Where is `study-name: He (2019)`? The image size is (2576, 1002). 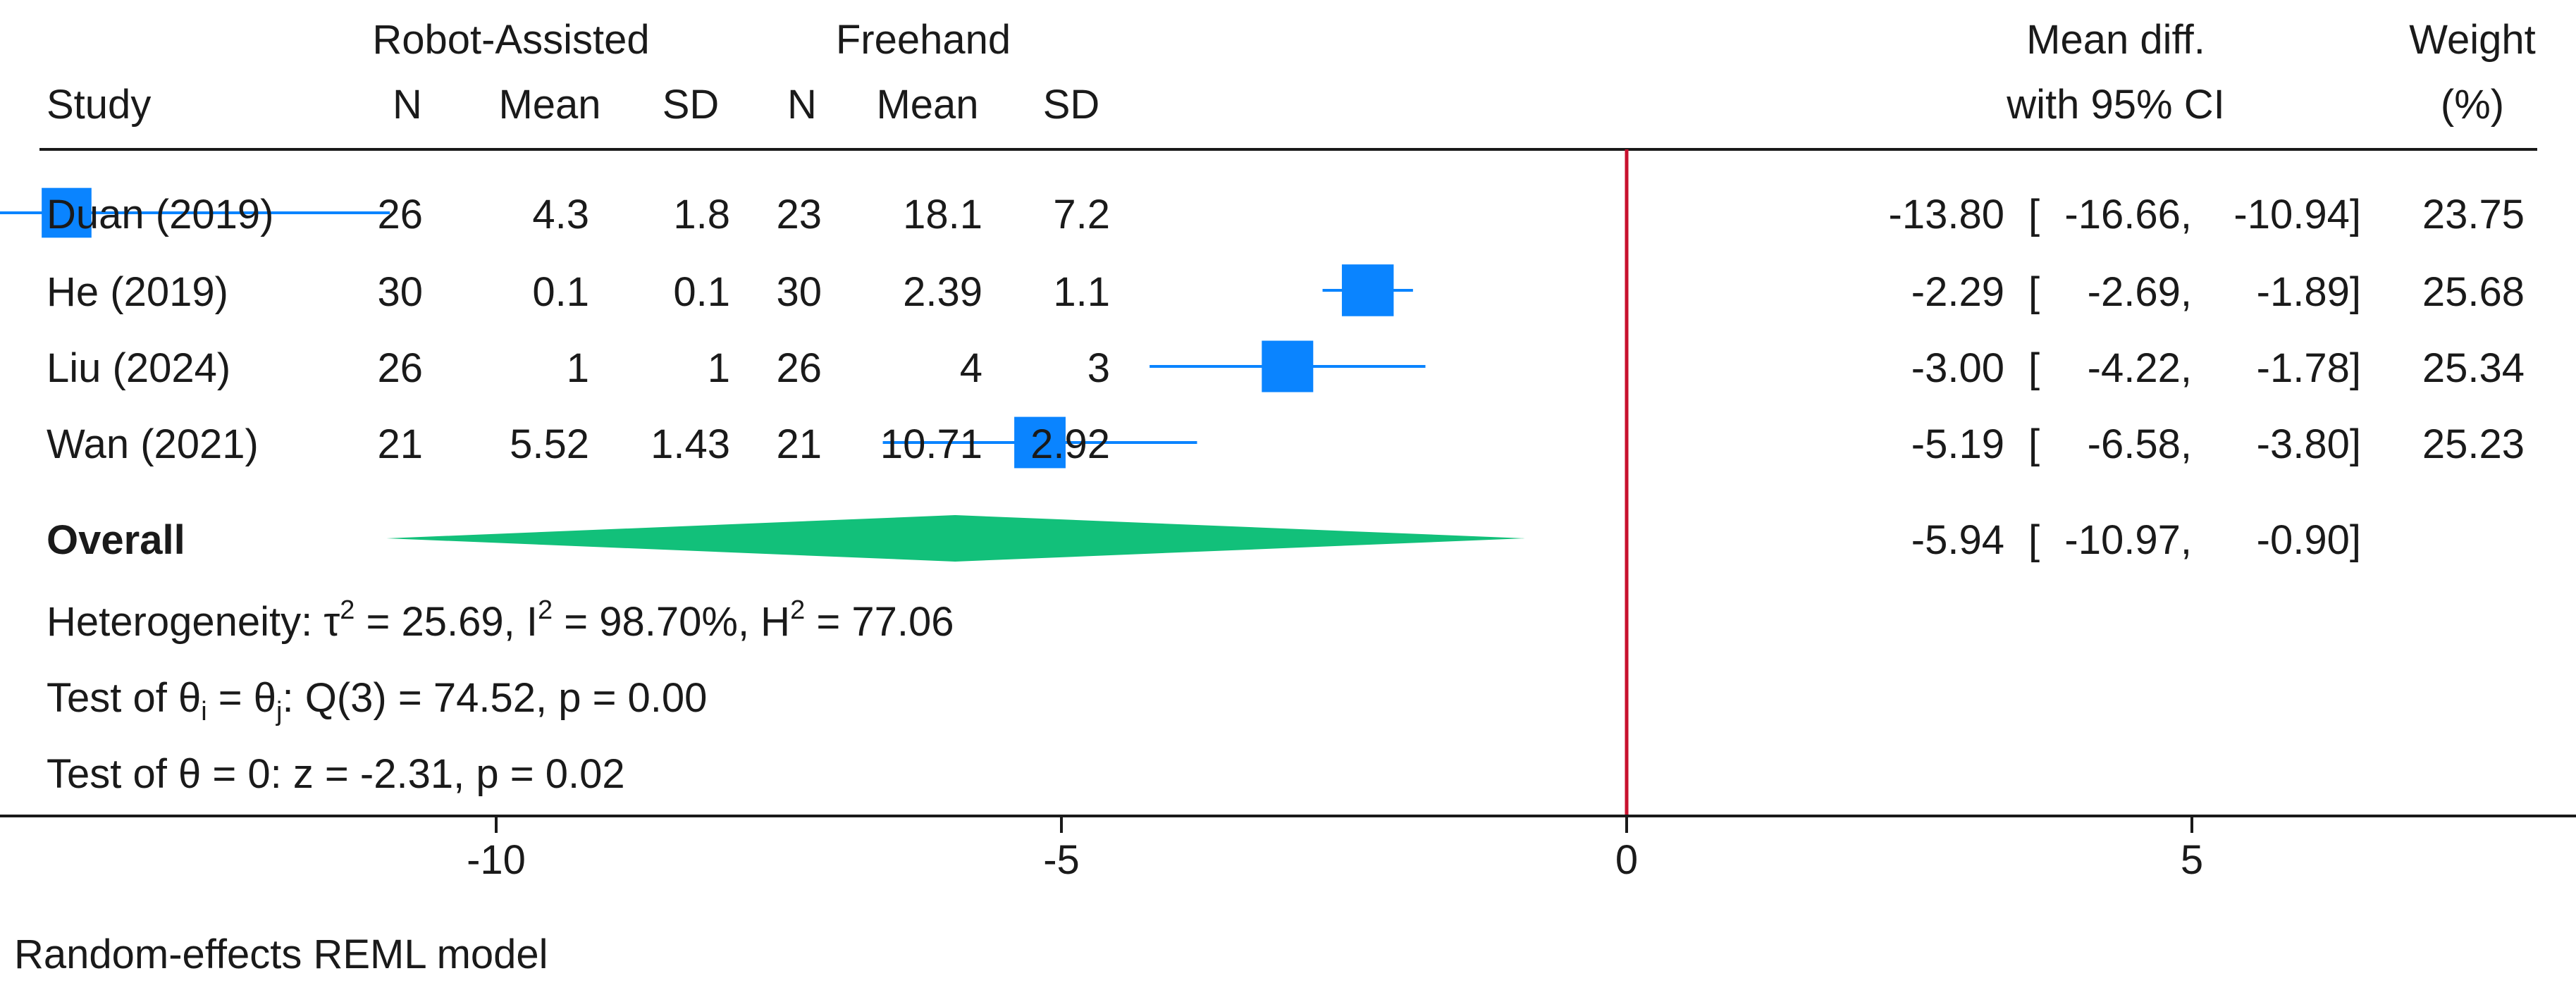
study-name: He (2019) is located at coordinates (137, 292).